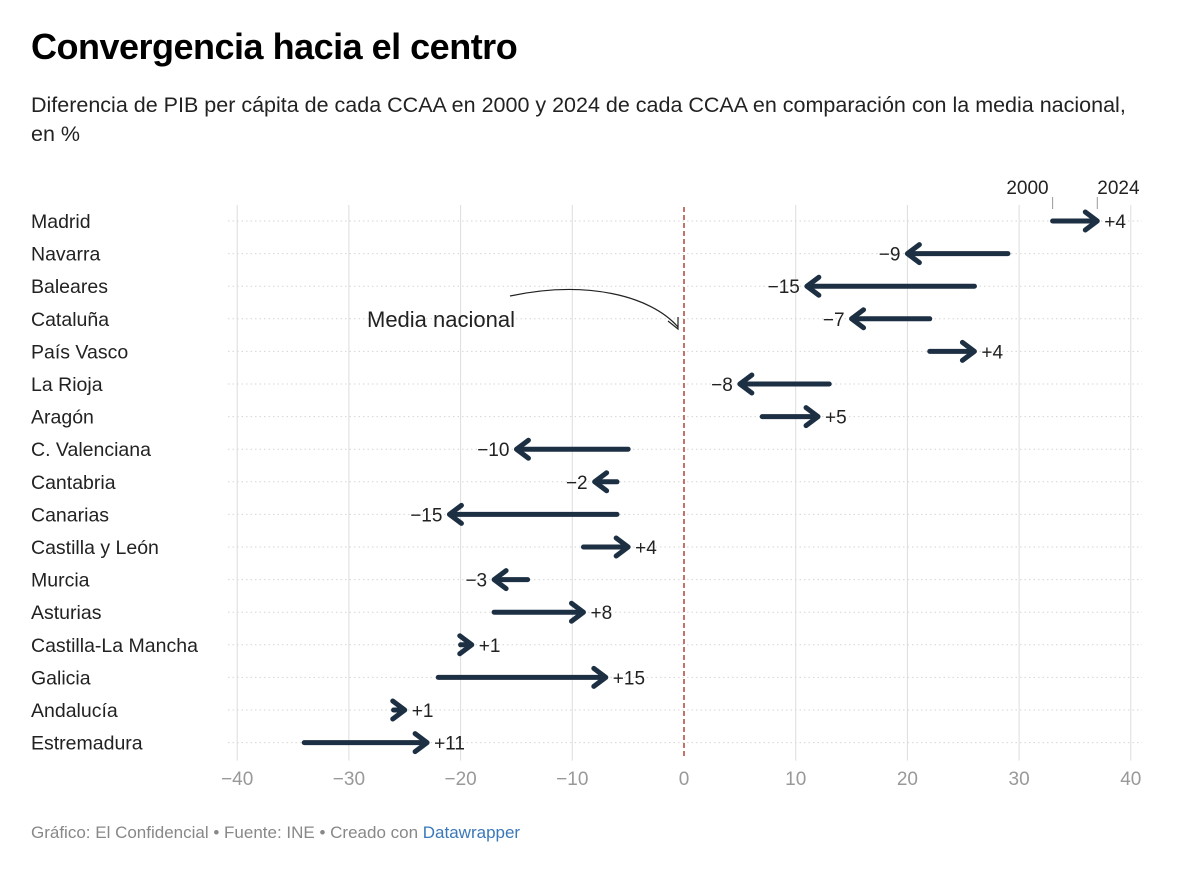 Image resolution: width=1200 pixels, height=871 pixels. Describe the element at coordinates (237, 779) in the screenshot. I see `x-tick-label: −40` at that location.